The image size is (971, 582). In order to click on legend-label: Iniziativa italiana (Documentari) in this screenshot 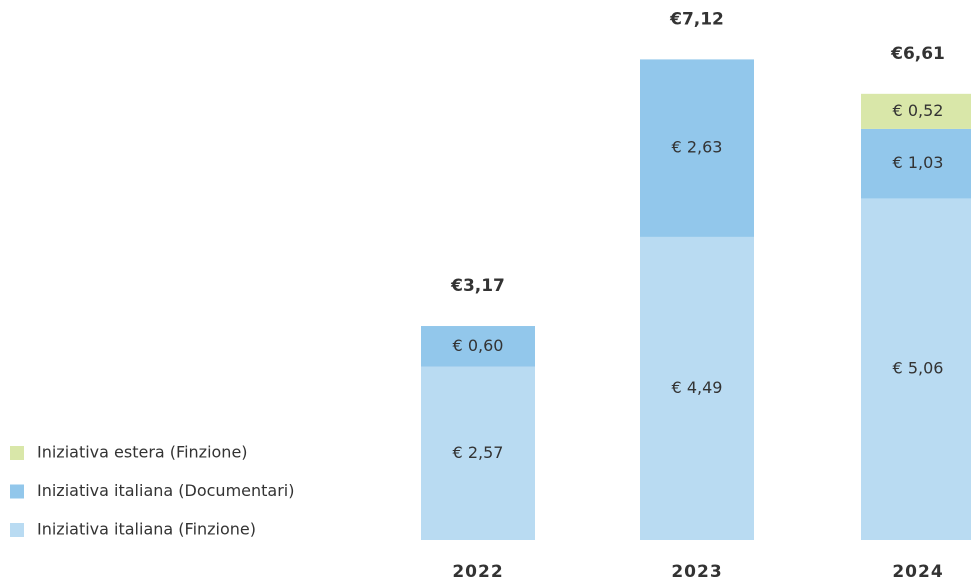, I will do `click(165, 490)`.